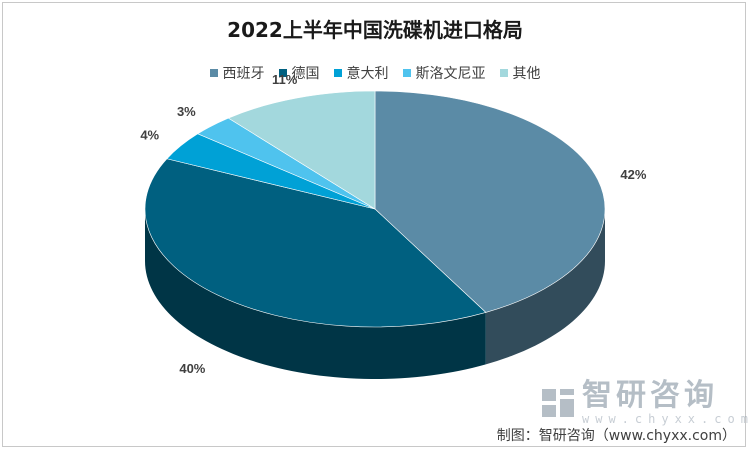  Describe the element at coordinates (633, 174) in the screenshot. I see `pie-label-0: 42%` at that location.